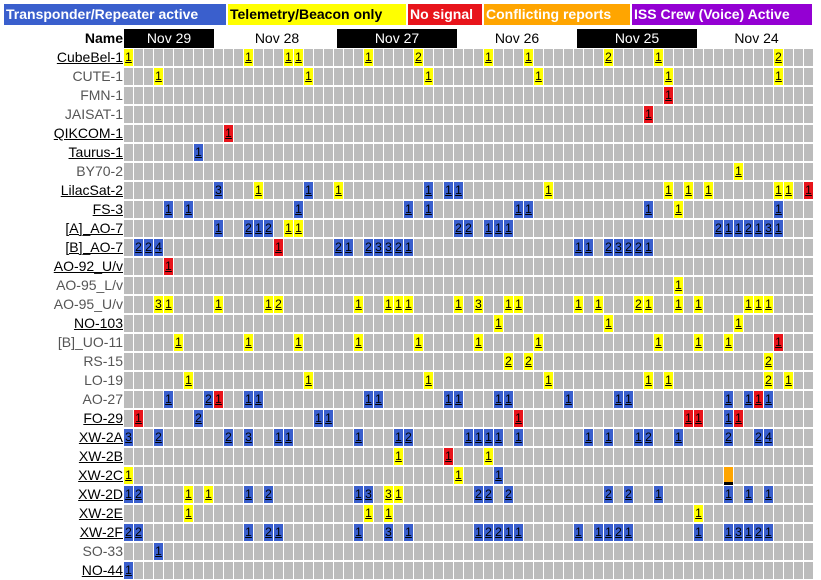  I want to click on satellite-name: QIKCOM-1, so click(88, 133).